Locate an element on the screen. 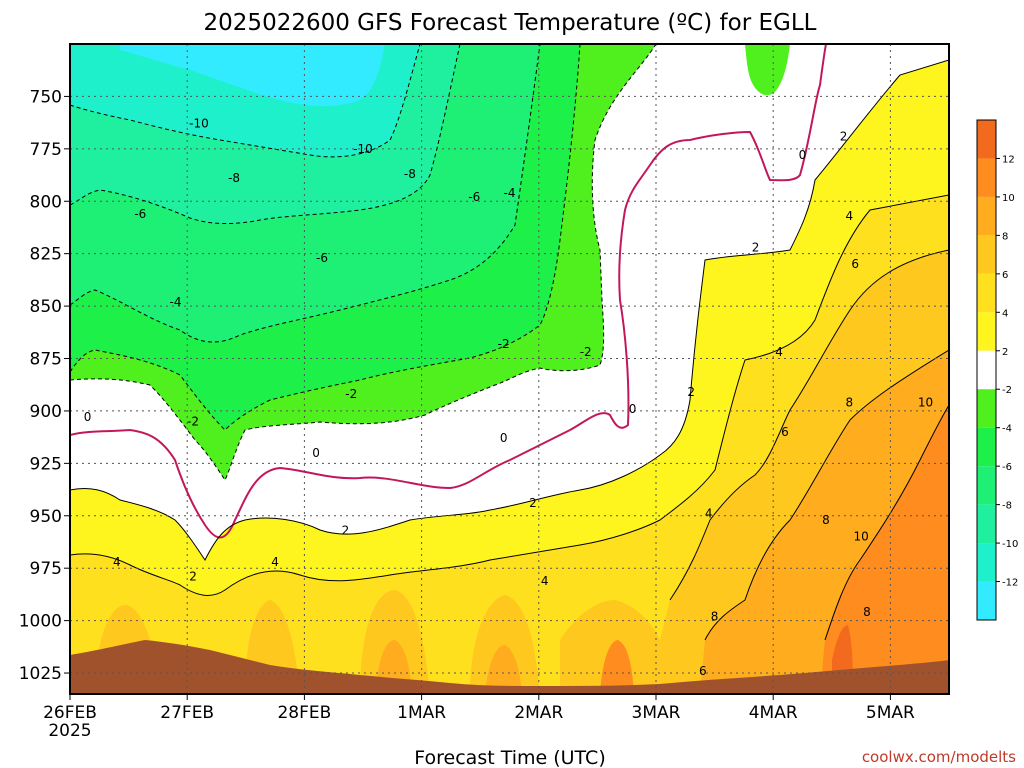 The image size is (1024, 768). x-tick-label: 26FEB is located at coordinates (70, 713).